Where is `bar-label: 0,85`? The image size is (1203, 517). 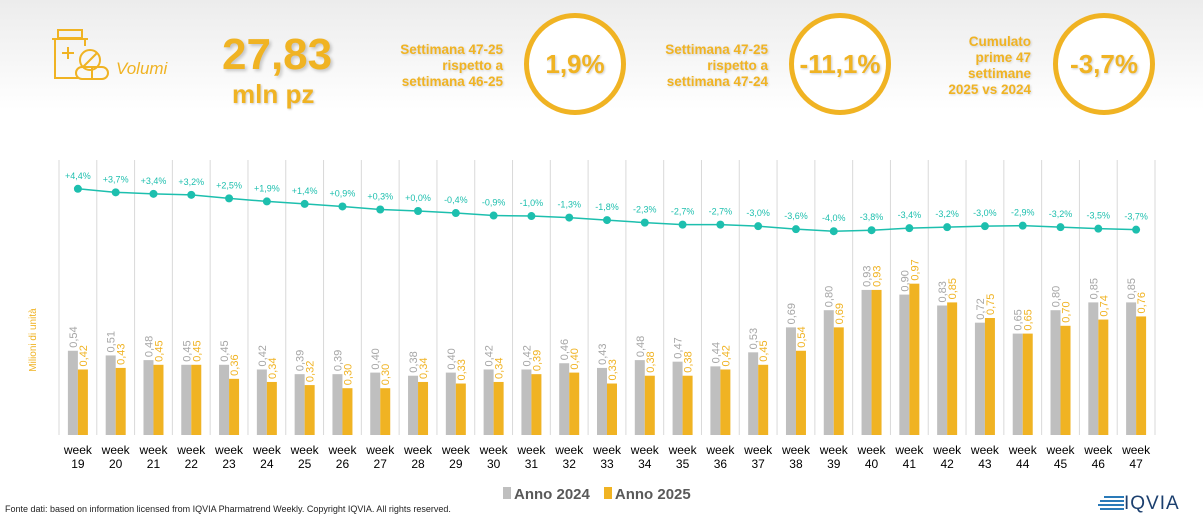
bar-label: 0,85 is located at coordinates (1132, 288).